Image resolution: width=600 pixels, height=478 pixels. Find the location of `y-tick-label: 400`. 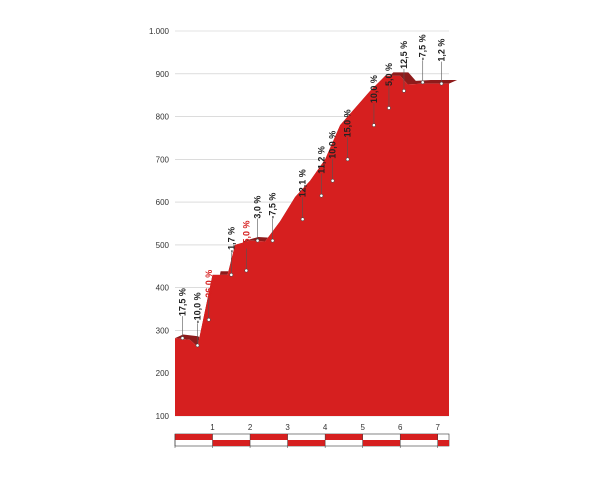

y-tick-label: 400 is located at coordinates (163, 288).